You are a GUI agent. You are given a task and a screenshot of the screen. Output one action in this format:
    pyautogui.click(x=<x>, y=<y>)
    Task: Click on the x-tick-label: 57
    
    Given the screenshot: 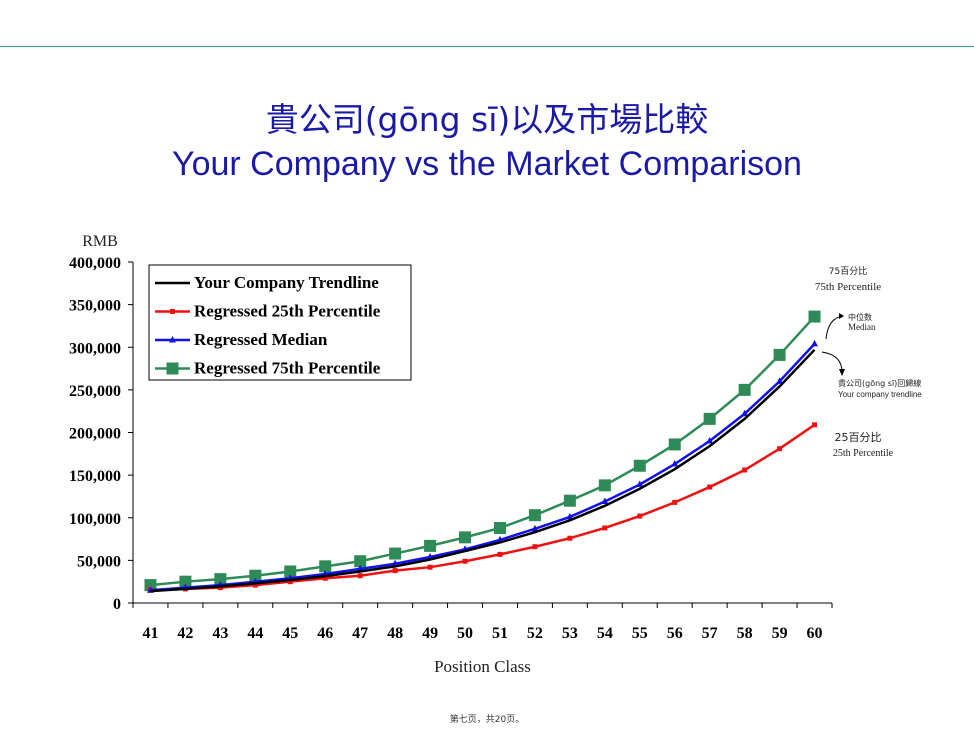 What is the action you would take?
    pyautogui.click(x=710, y=633)
    